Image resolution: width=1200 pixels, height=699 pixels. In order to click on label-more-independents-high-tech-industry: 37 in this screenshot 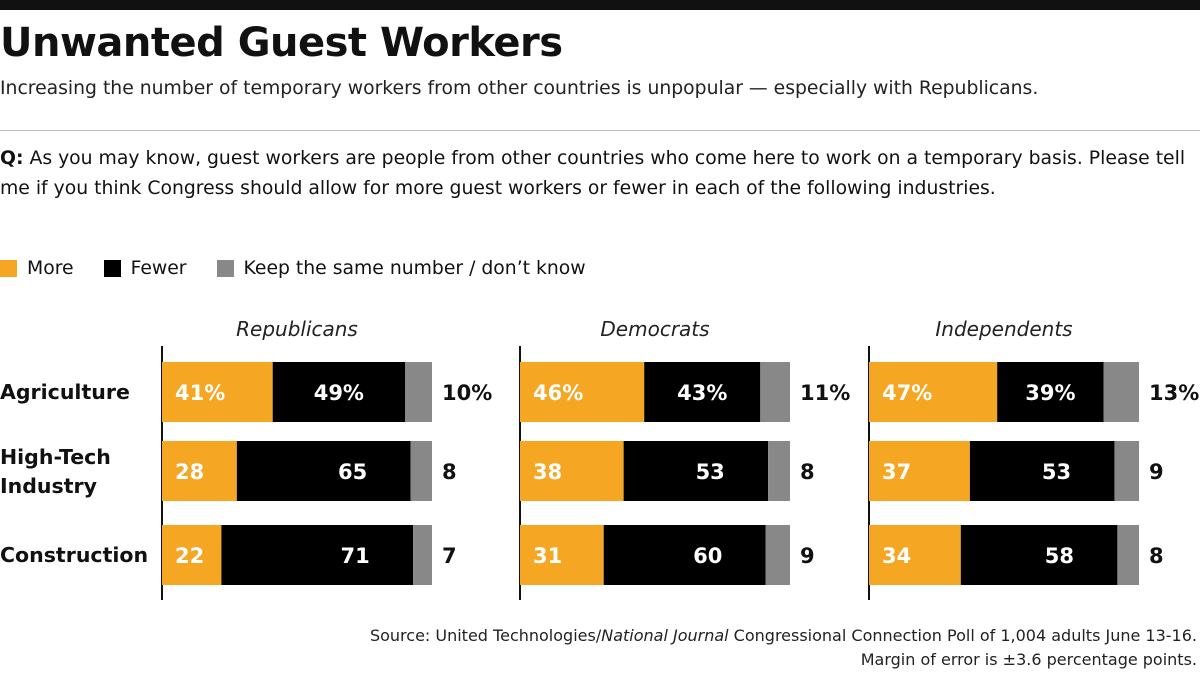, I will do `click(896, 472)`.